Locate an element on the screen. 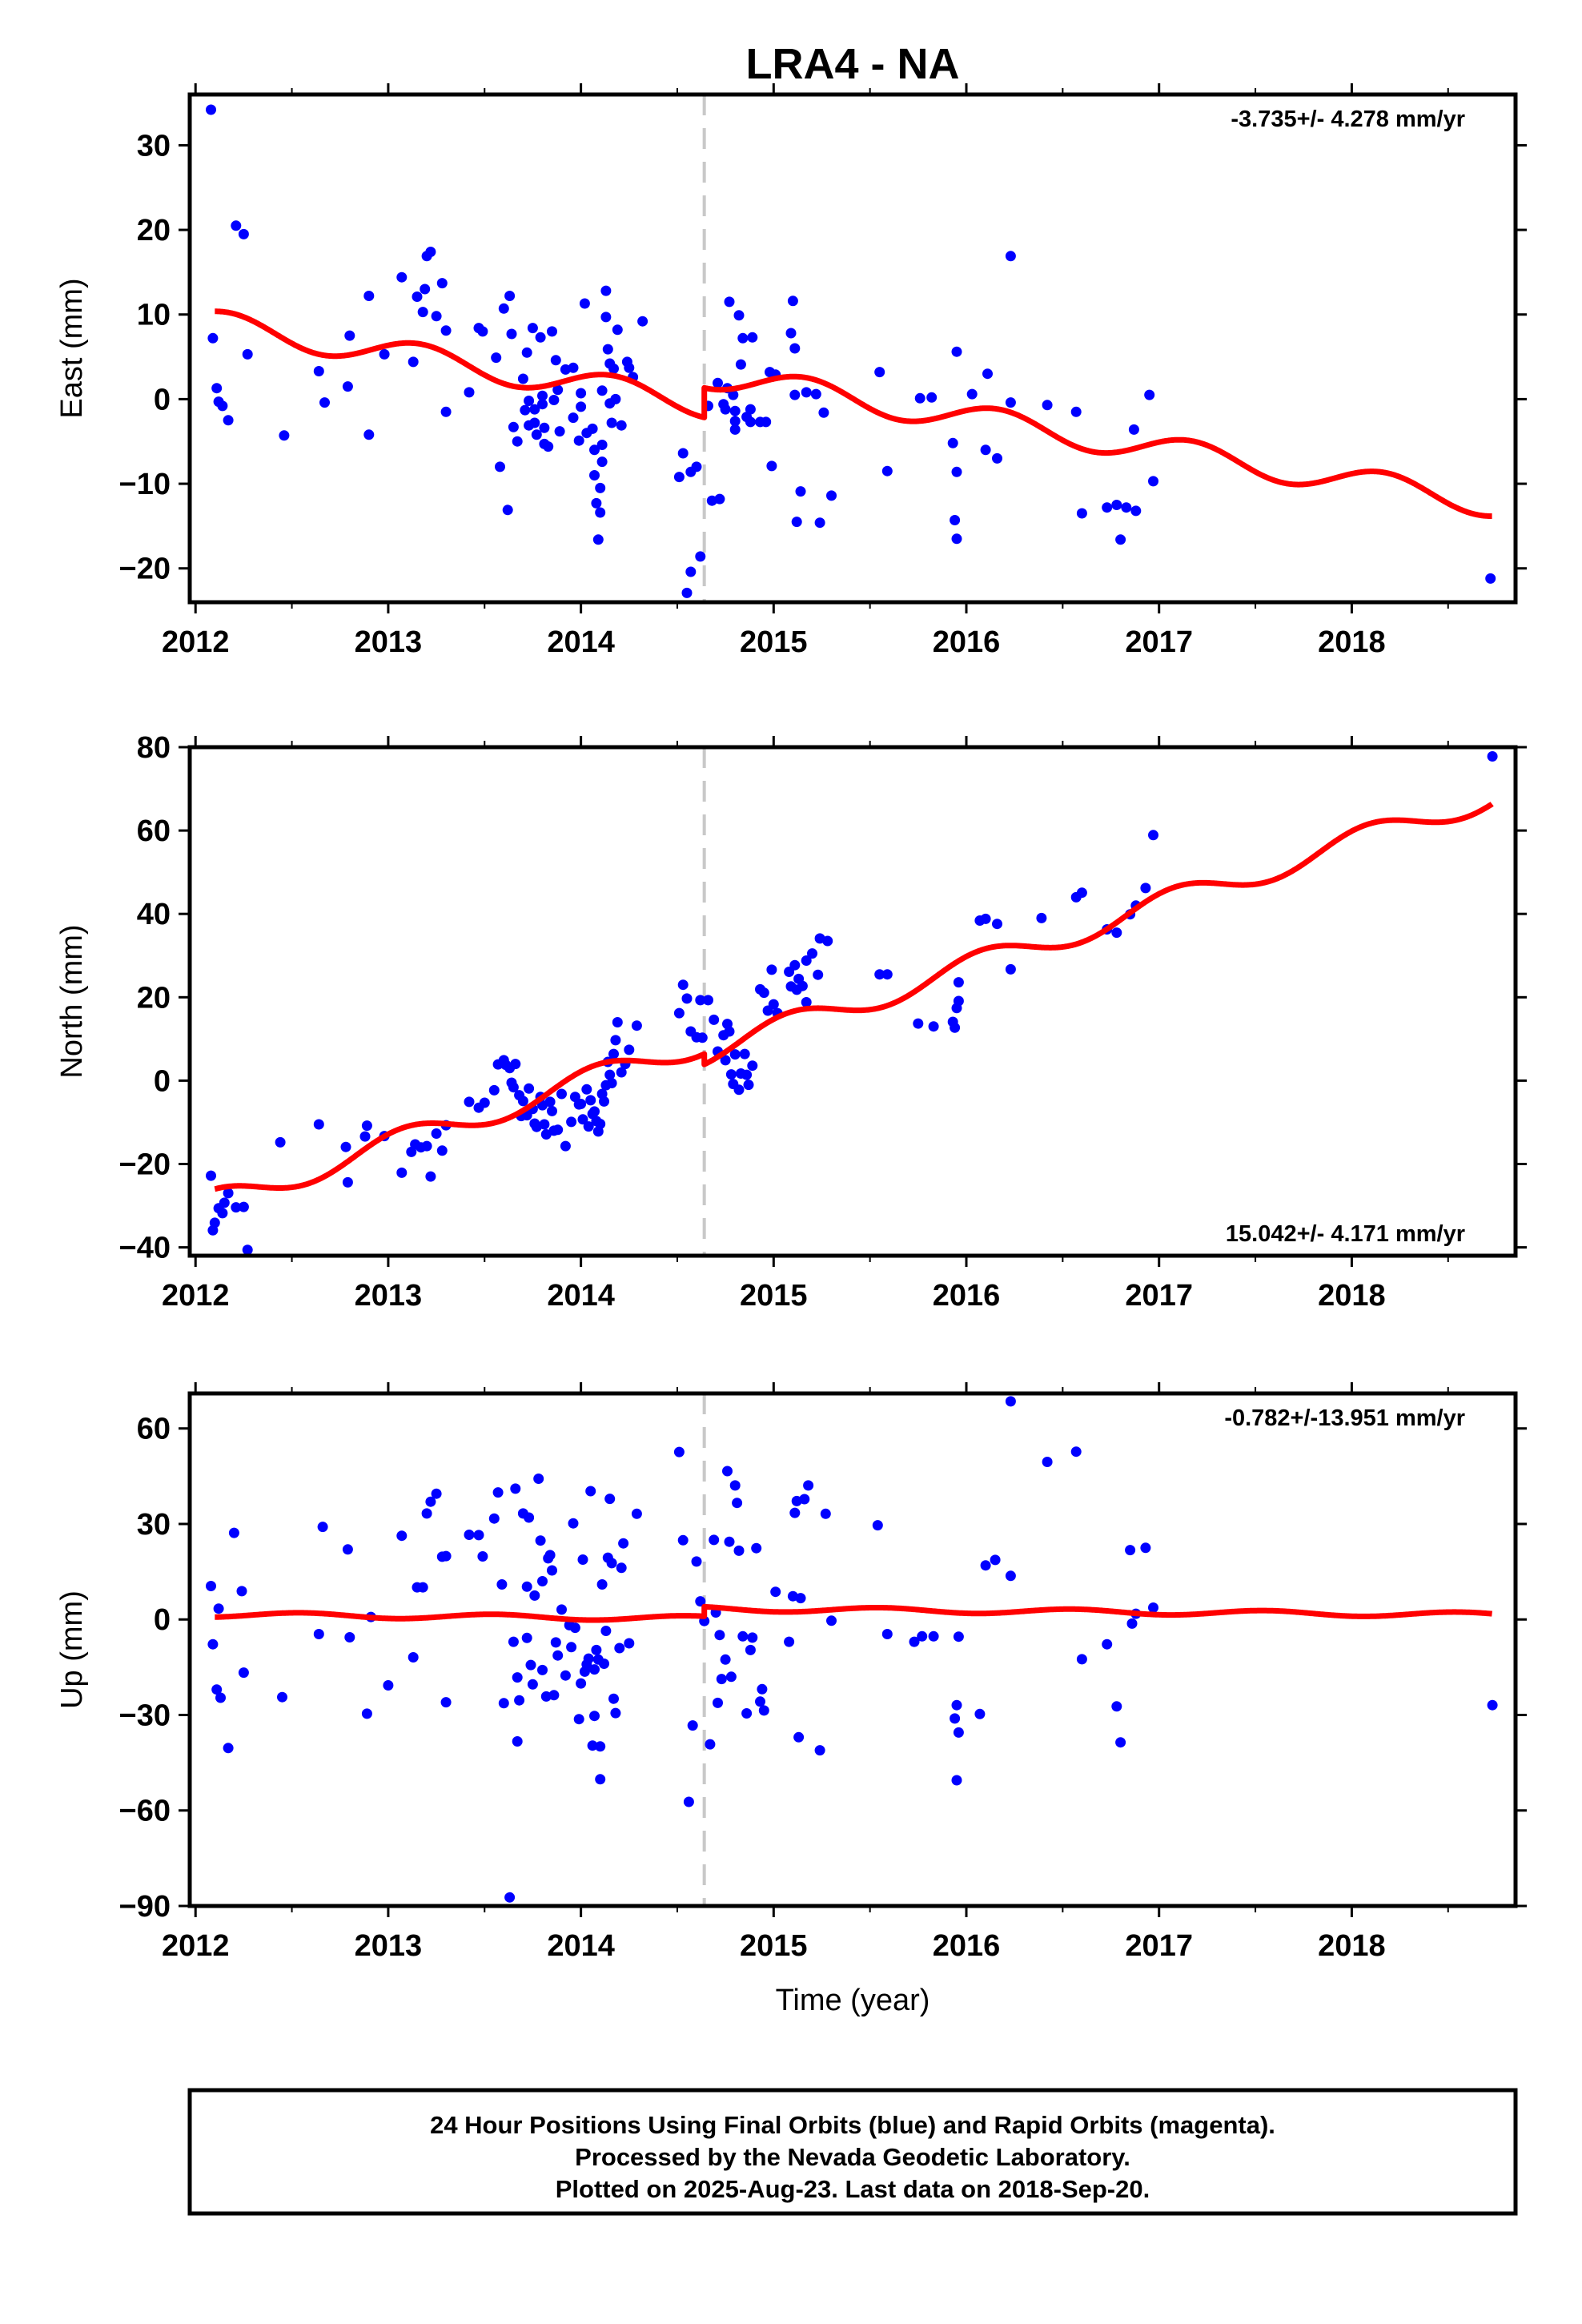  x-tick-label-north-5: 2017 is located at coordinates (1159, 1296).